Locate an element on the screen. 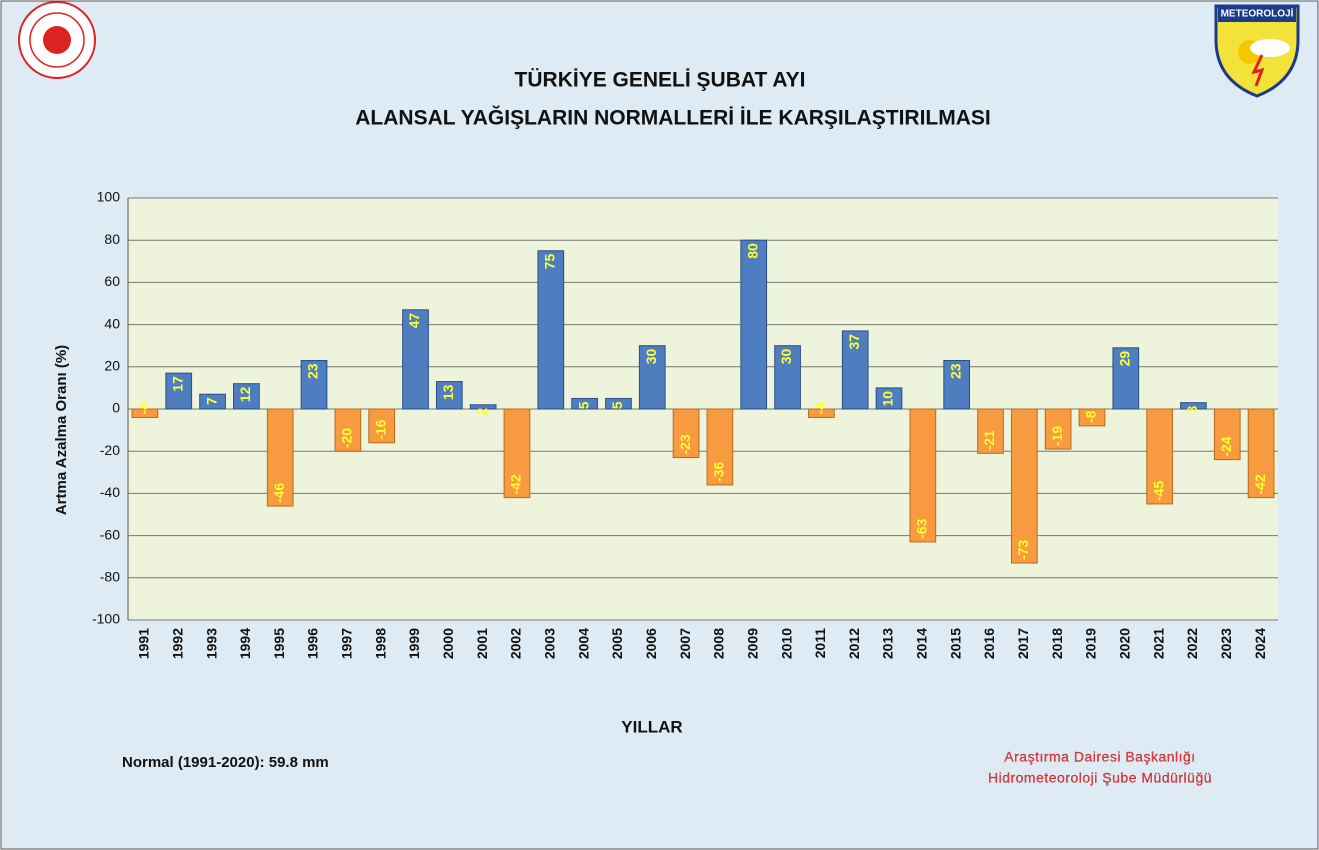 This screenshot has height=850, width=1319. x-tick-label: 2023 is located at coordinates (1226, 643).